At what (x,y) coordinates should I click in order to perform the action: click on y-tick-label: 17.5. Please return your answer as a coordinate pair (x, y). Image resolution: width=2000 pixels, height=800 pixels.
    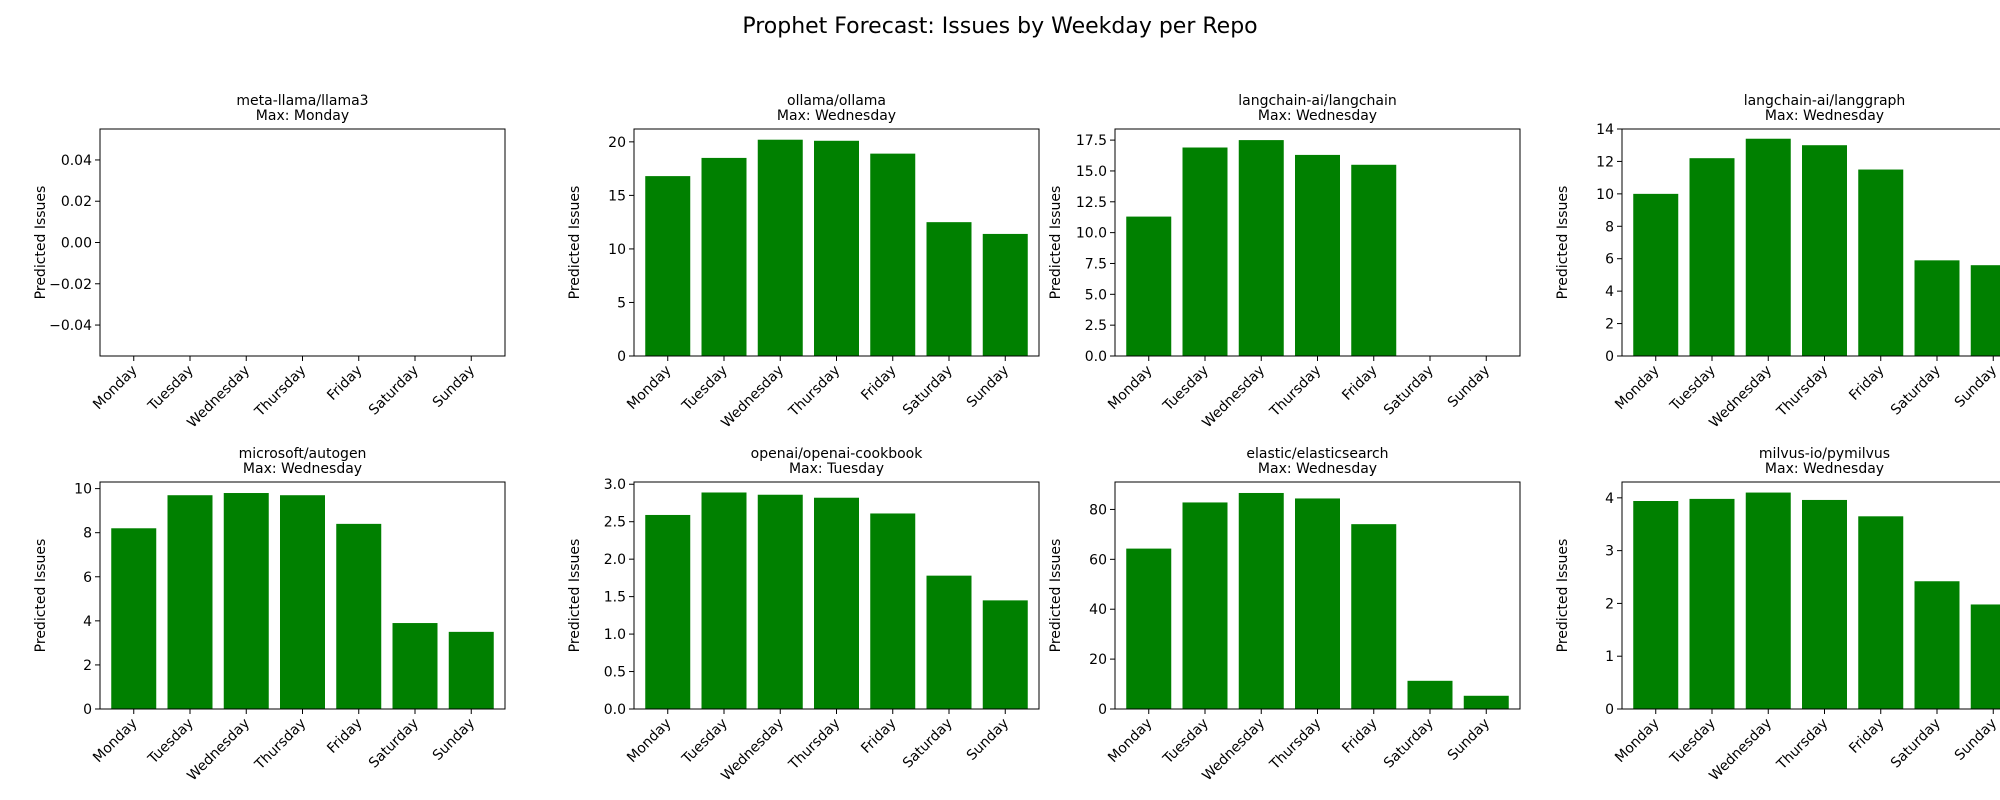
    Looking at the image, I should click on (1091, 141).